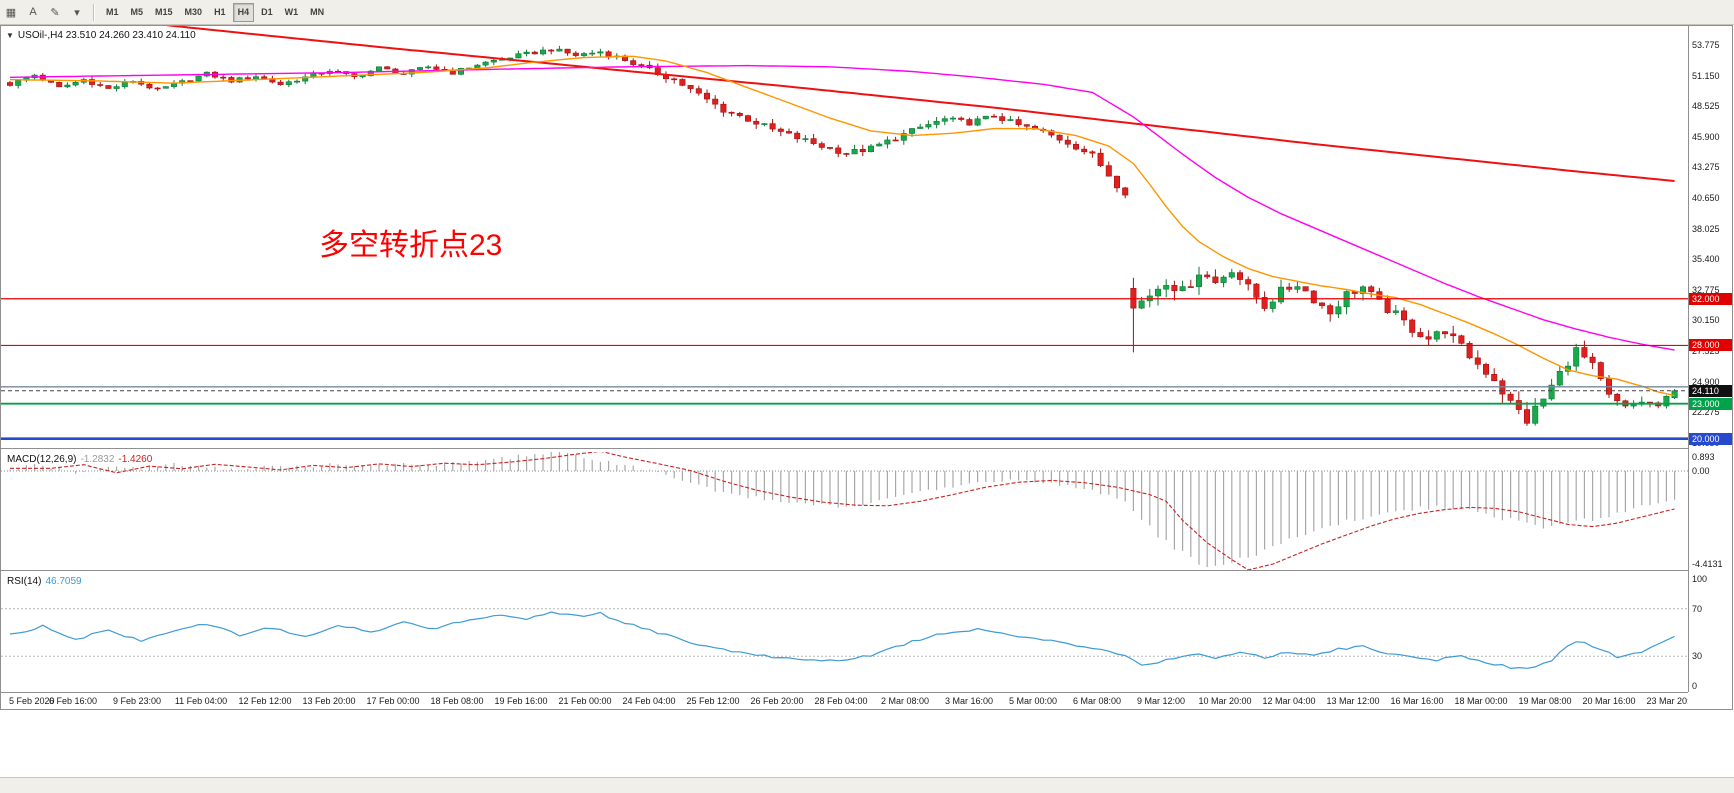 This screenshot has height=793, width=1734. I want to click on price-tick-label: 48.525, so click(1706, 106).